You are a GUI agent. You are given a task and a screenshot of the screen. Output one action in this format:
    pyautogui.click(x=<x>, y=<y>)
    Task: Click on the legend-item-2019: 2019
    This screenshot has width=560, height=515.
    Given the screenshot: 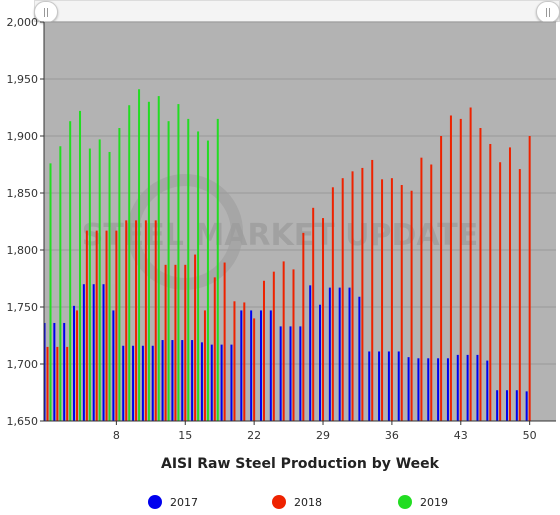 What is the action you would take?
    pyautogui.click(x=423, y=502)
    